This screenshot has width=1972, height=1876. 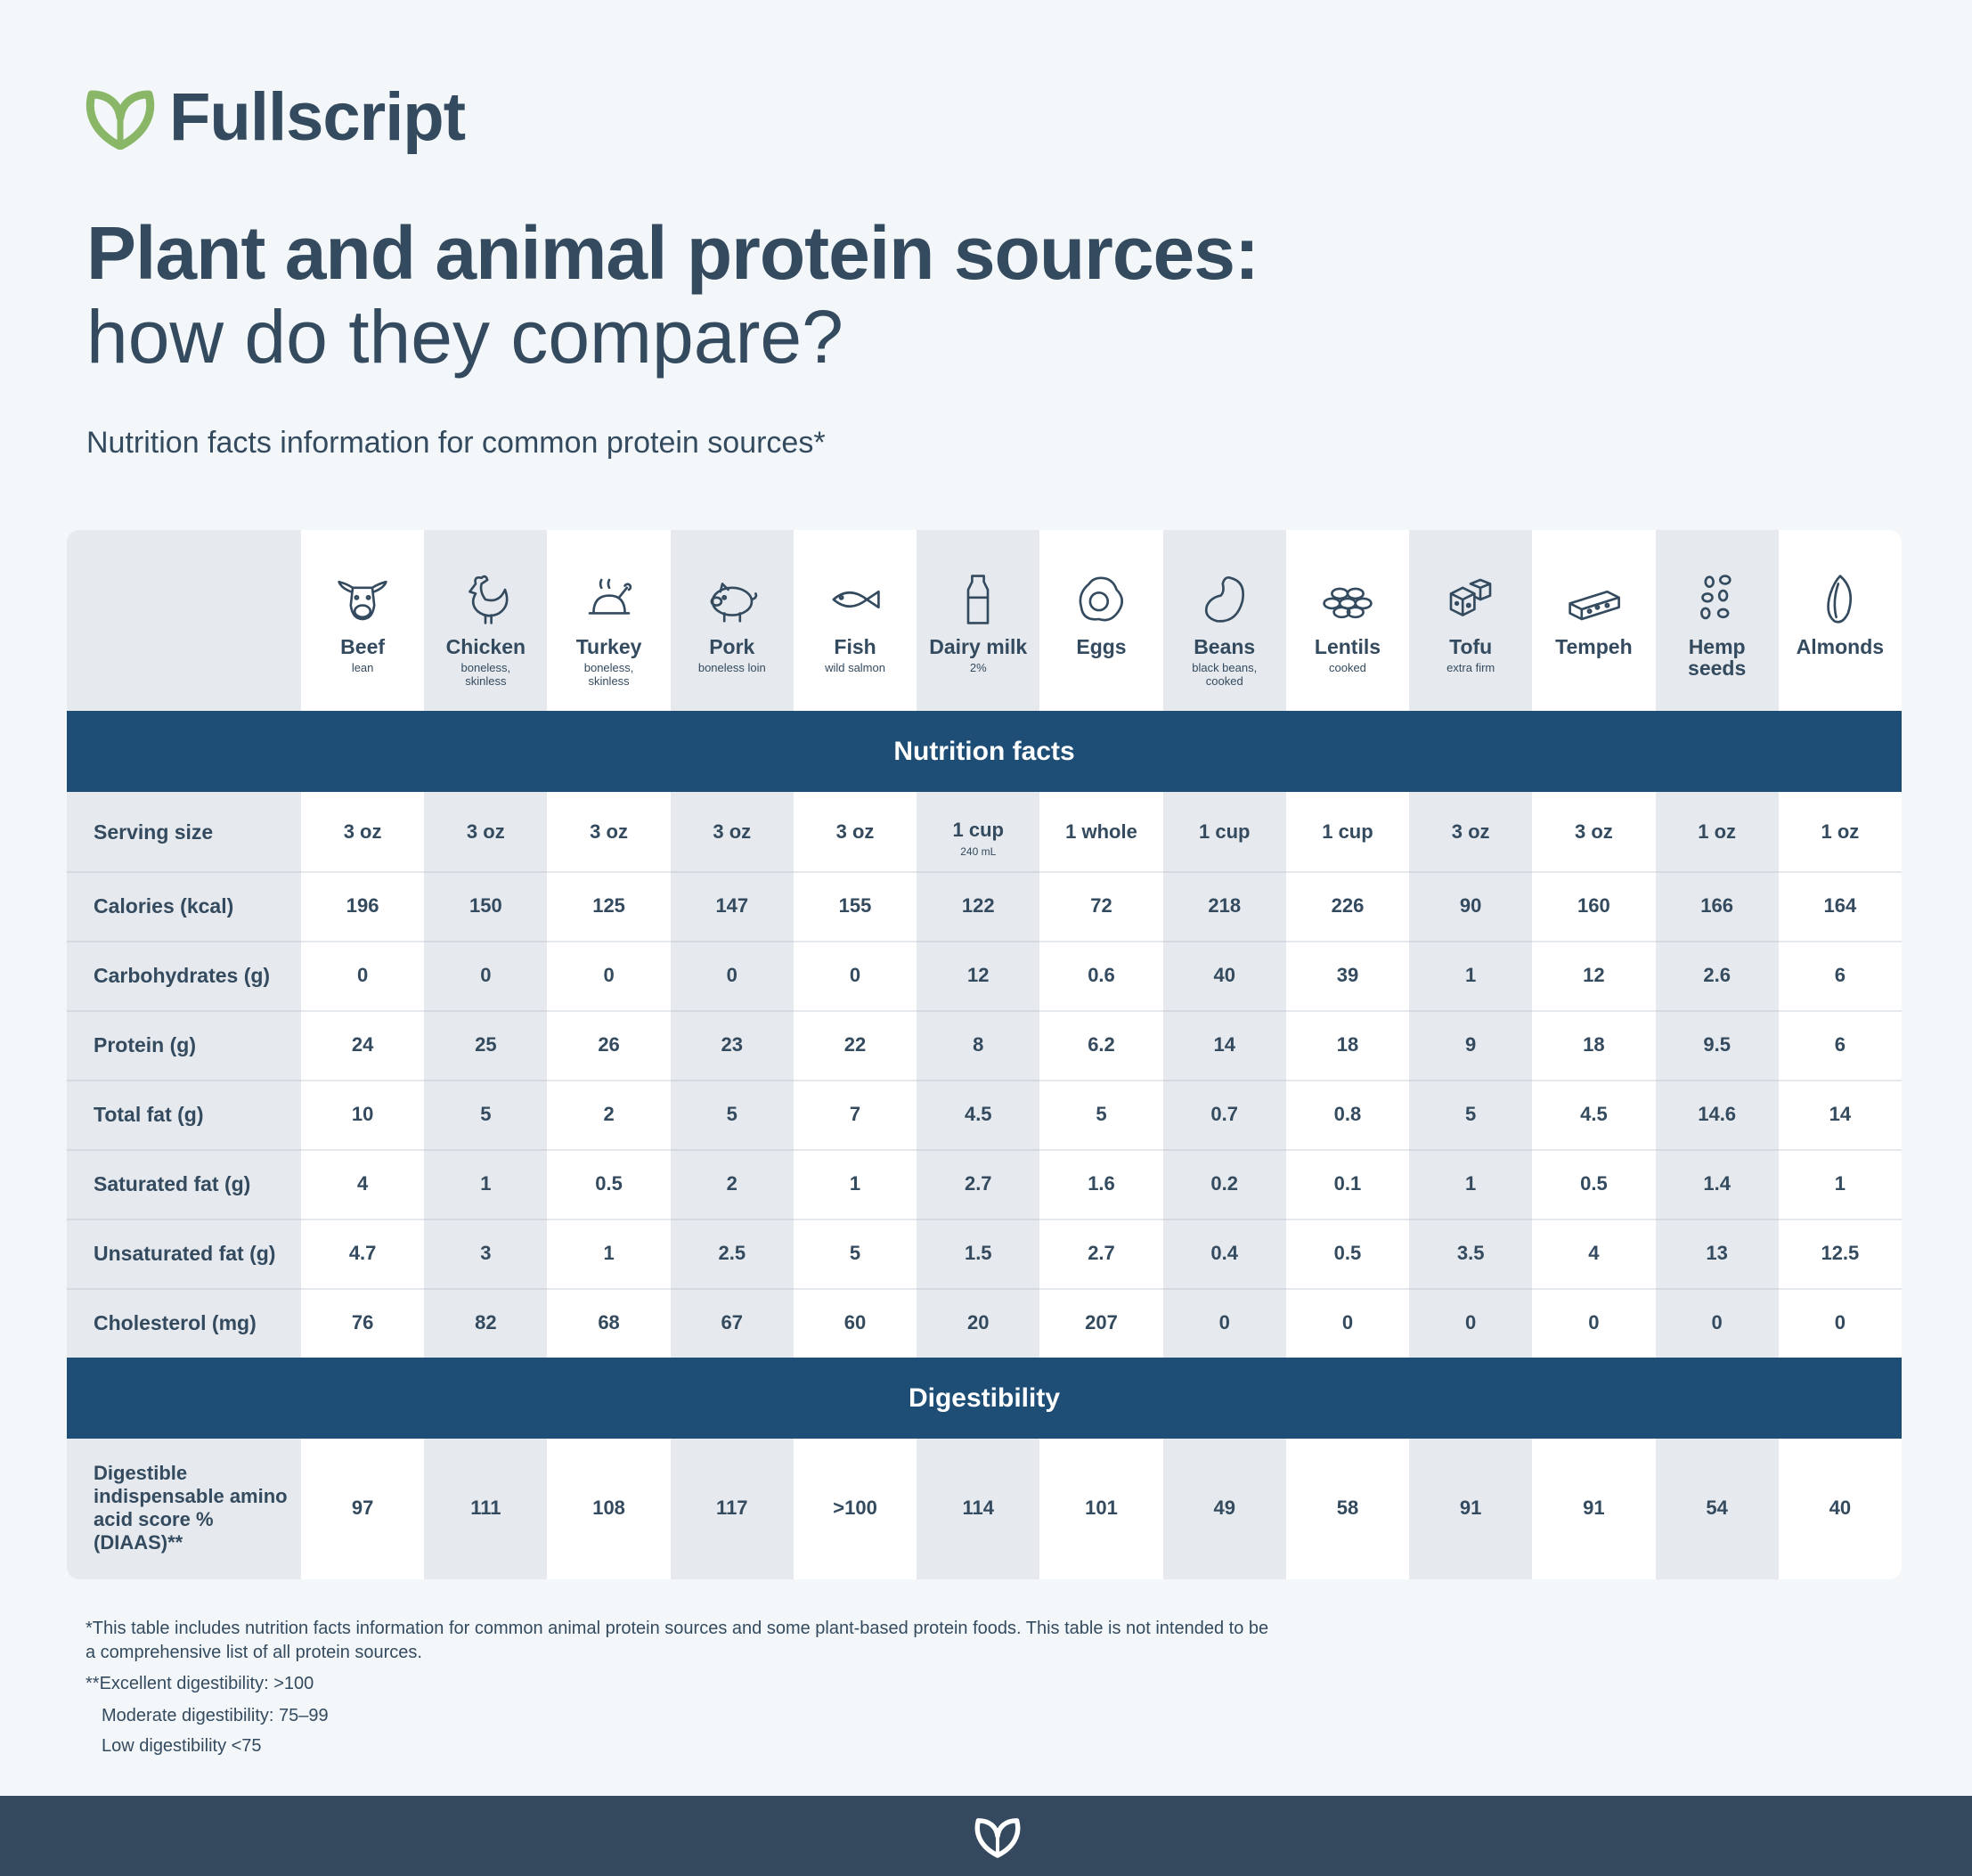 What do you see at coordinates (1347, 646) in the screenshot?
I see `column-name: Lentils` at bounding box center [1347, 646].